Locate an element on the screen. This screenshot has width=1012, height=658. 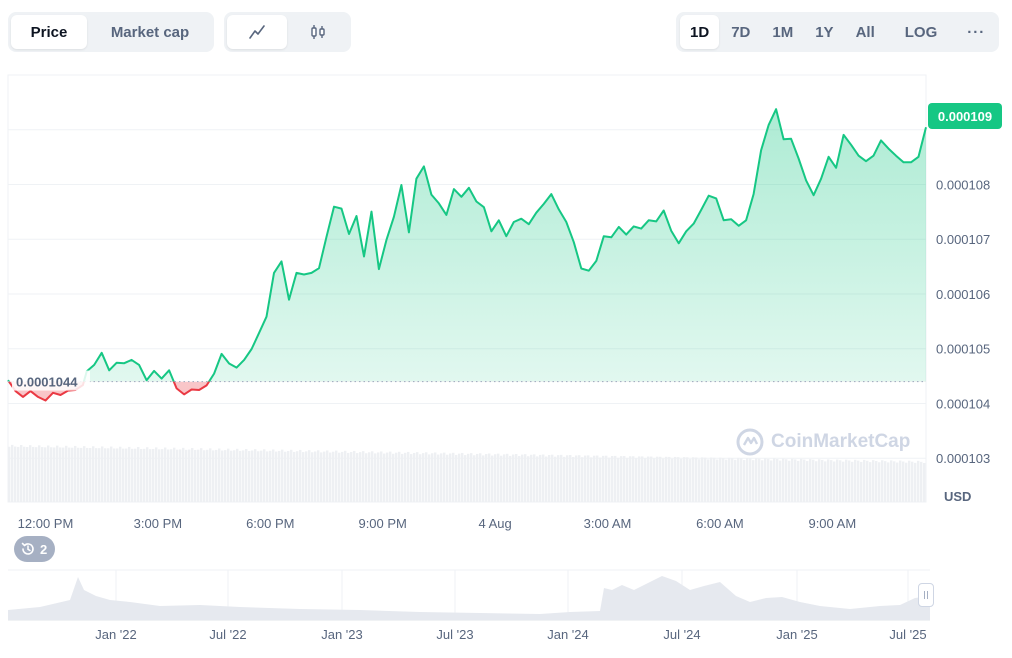
y-tick-label: 0.000105 is located at coordinates (963, 349).